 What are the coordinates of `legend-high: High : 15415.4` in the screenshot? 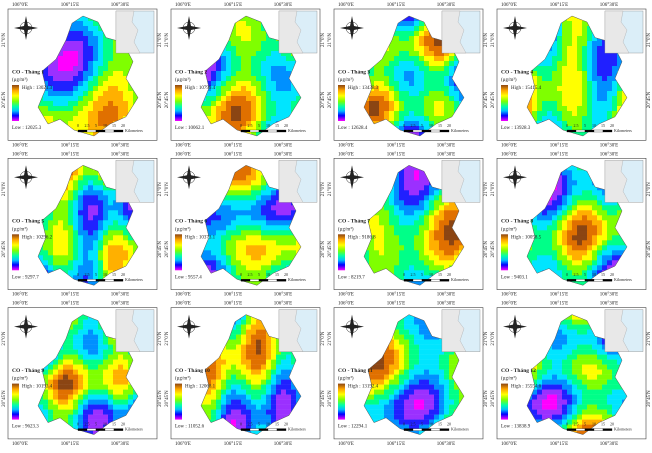 It's located at (526, 88).